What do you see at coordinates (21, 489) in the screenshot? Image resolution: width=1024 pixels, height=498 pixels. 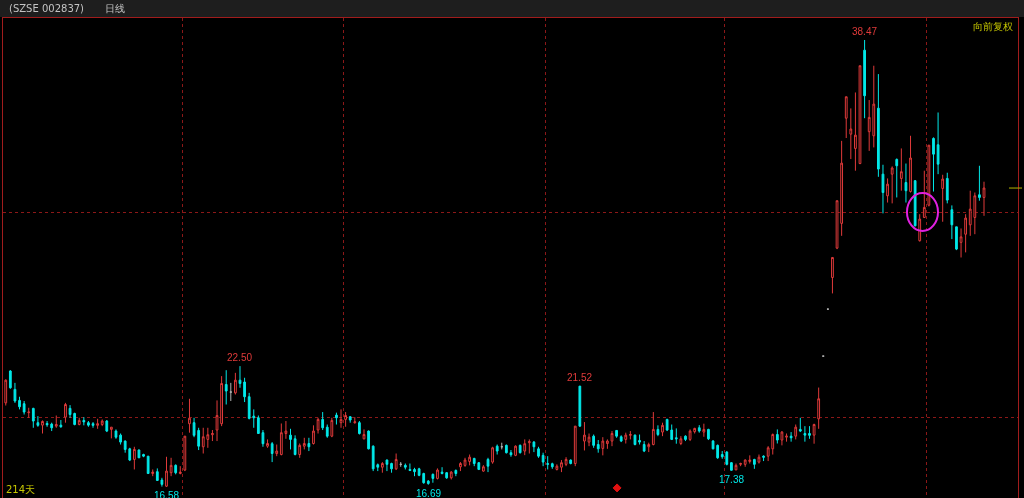 I see `annotation: 214天` at bounding box center [21, 489].